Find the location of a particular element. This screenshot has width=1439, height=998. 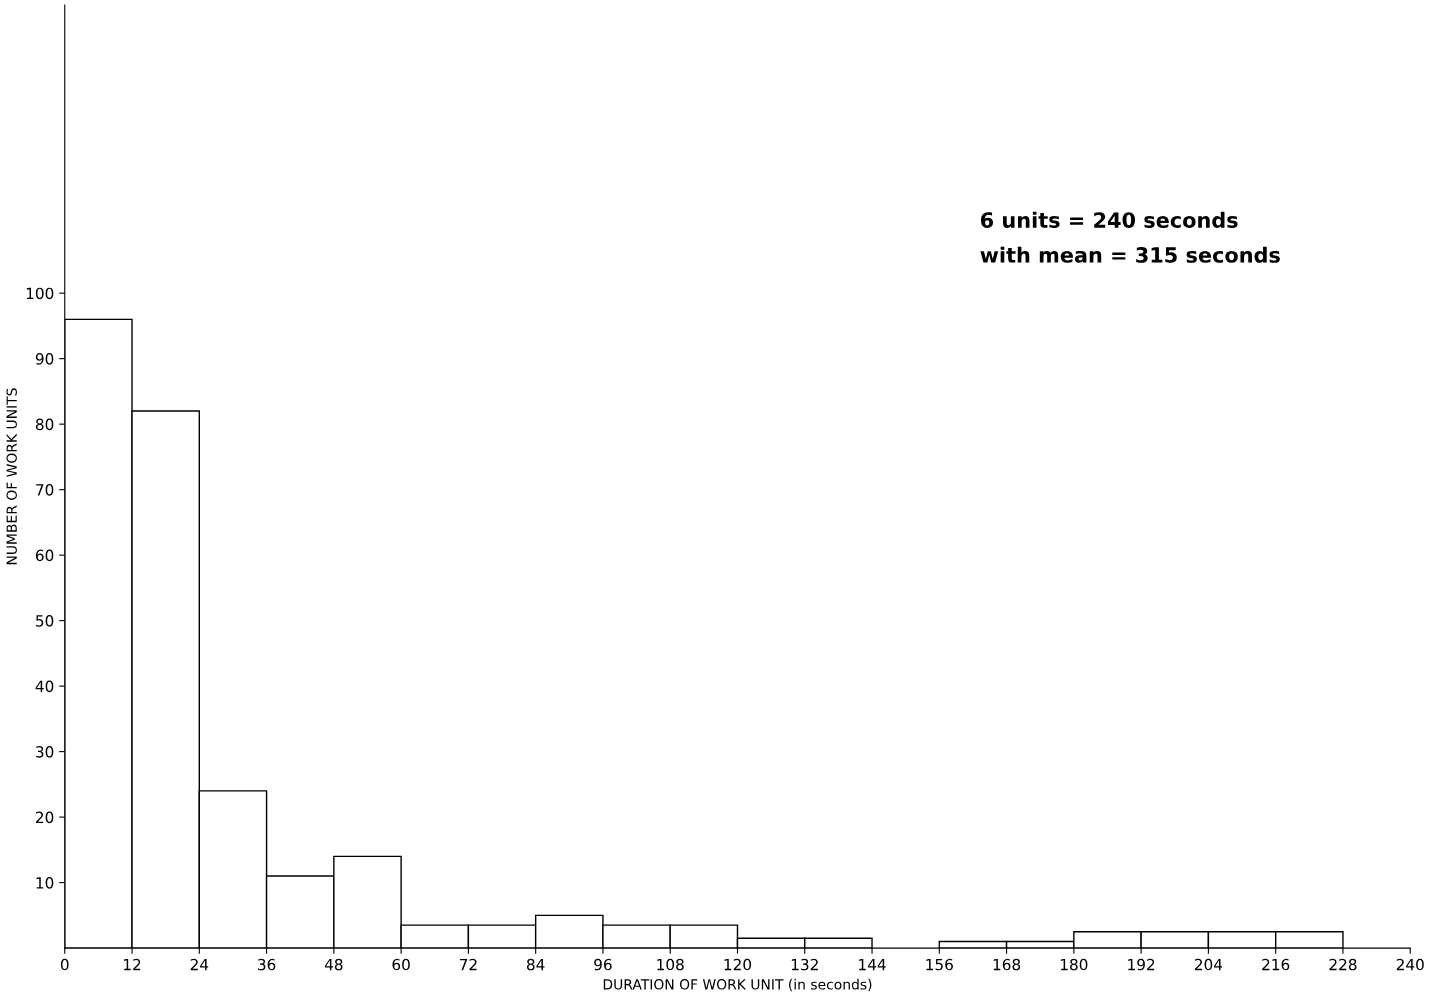

x-tick-label: 240 is located at coordinates (1410, 964).